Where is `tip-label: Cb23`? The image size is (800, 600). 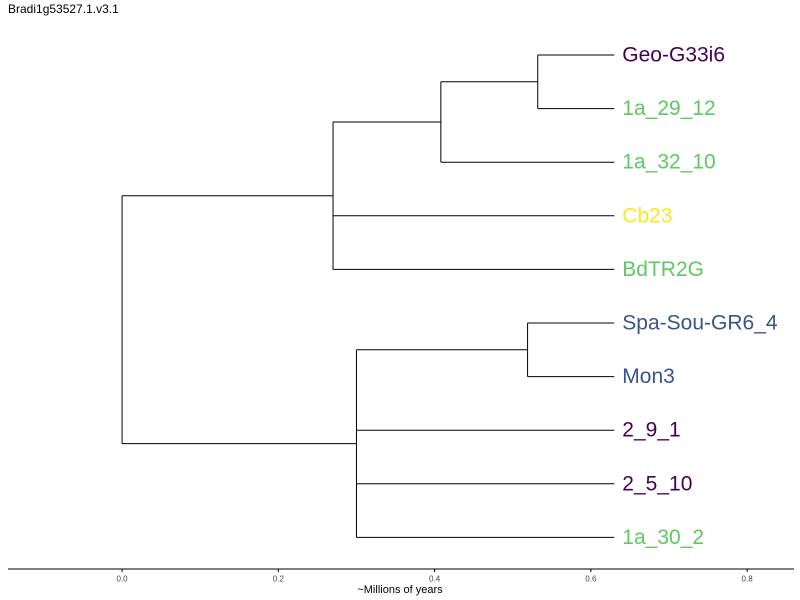
tip-label: Cb23 is located at coordinates (647, 215).